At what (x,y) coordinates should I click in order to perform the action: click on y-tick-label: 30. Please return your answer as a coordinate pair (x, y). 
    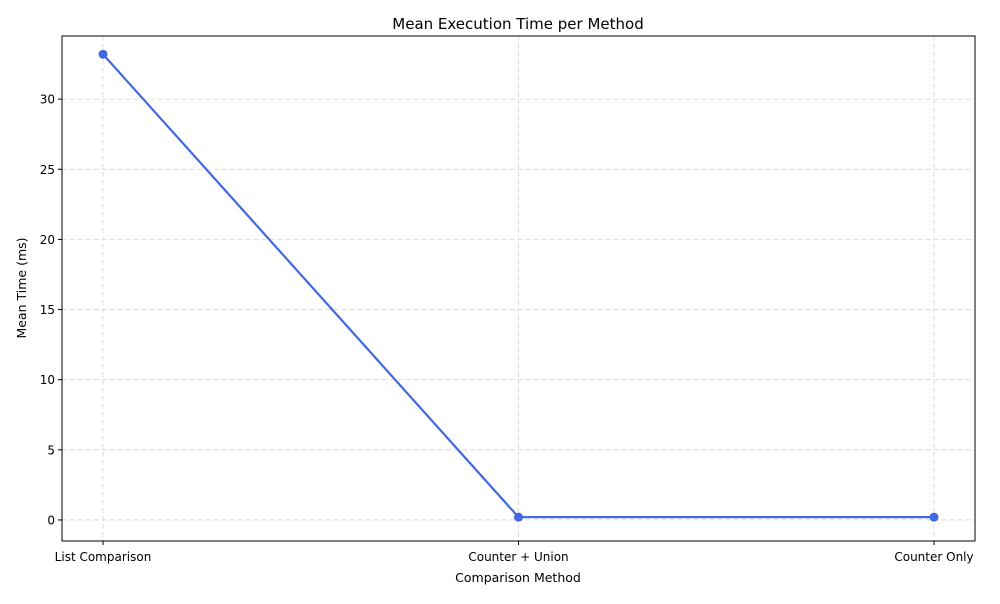
    Looking at the image, I should click on (47, 100).